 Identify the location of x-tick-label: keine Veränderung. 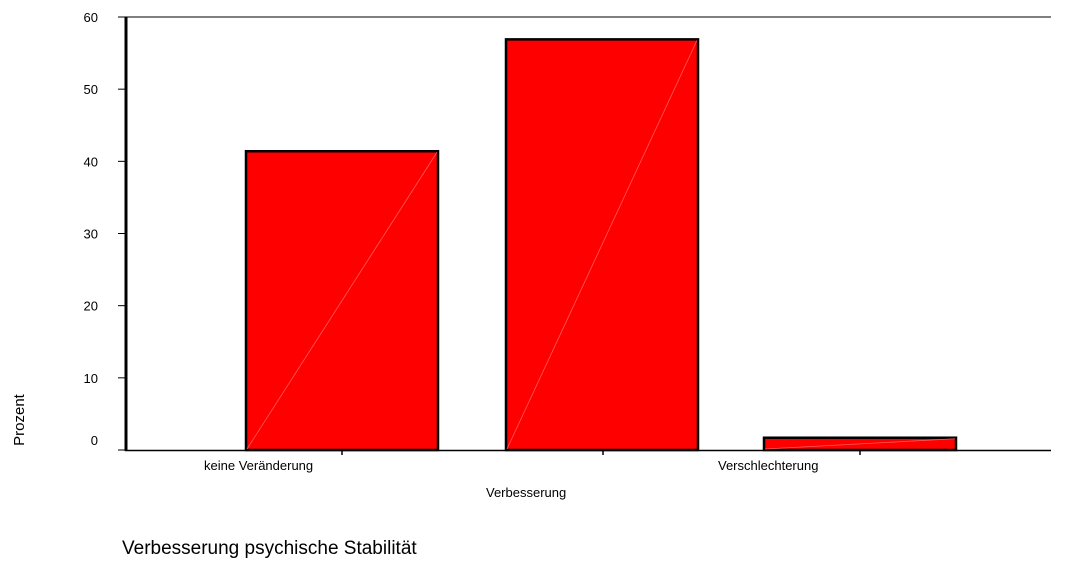
(258, 465).